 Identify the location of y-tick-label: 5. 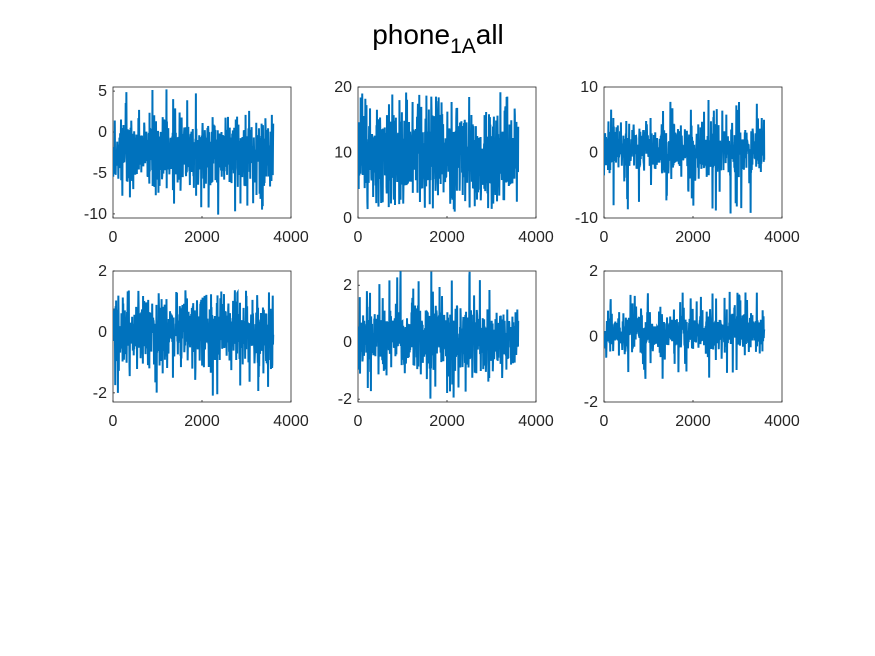
(102, 91).